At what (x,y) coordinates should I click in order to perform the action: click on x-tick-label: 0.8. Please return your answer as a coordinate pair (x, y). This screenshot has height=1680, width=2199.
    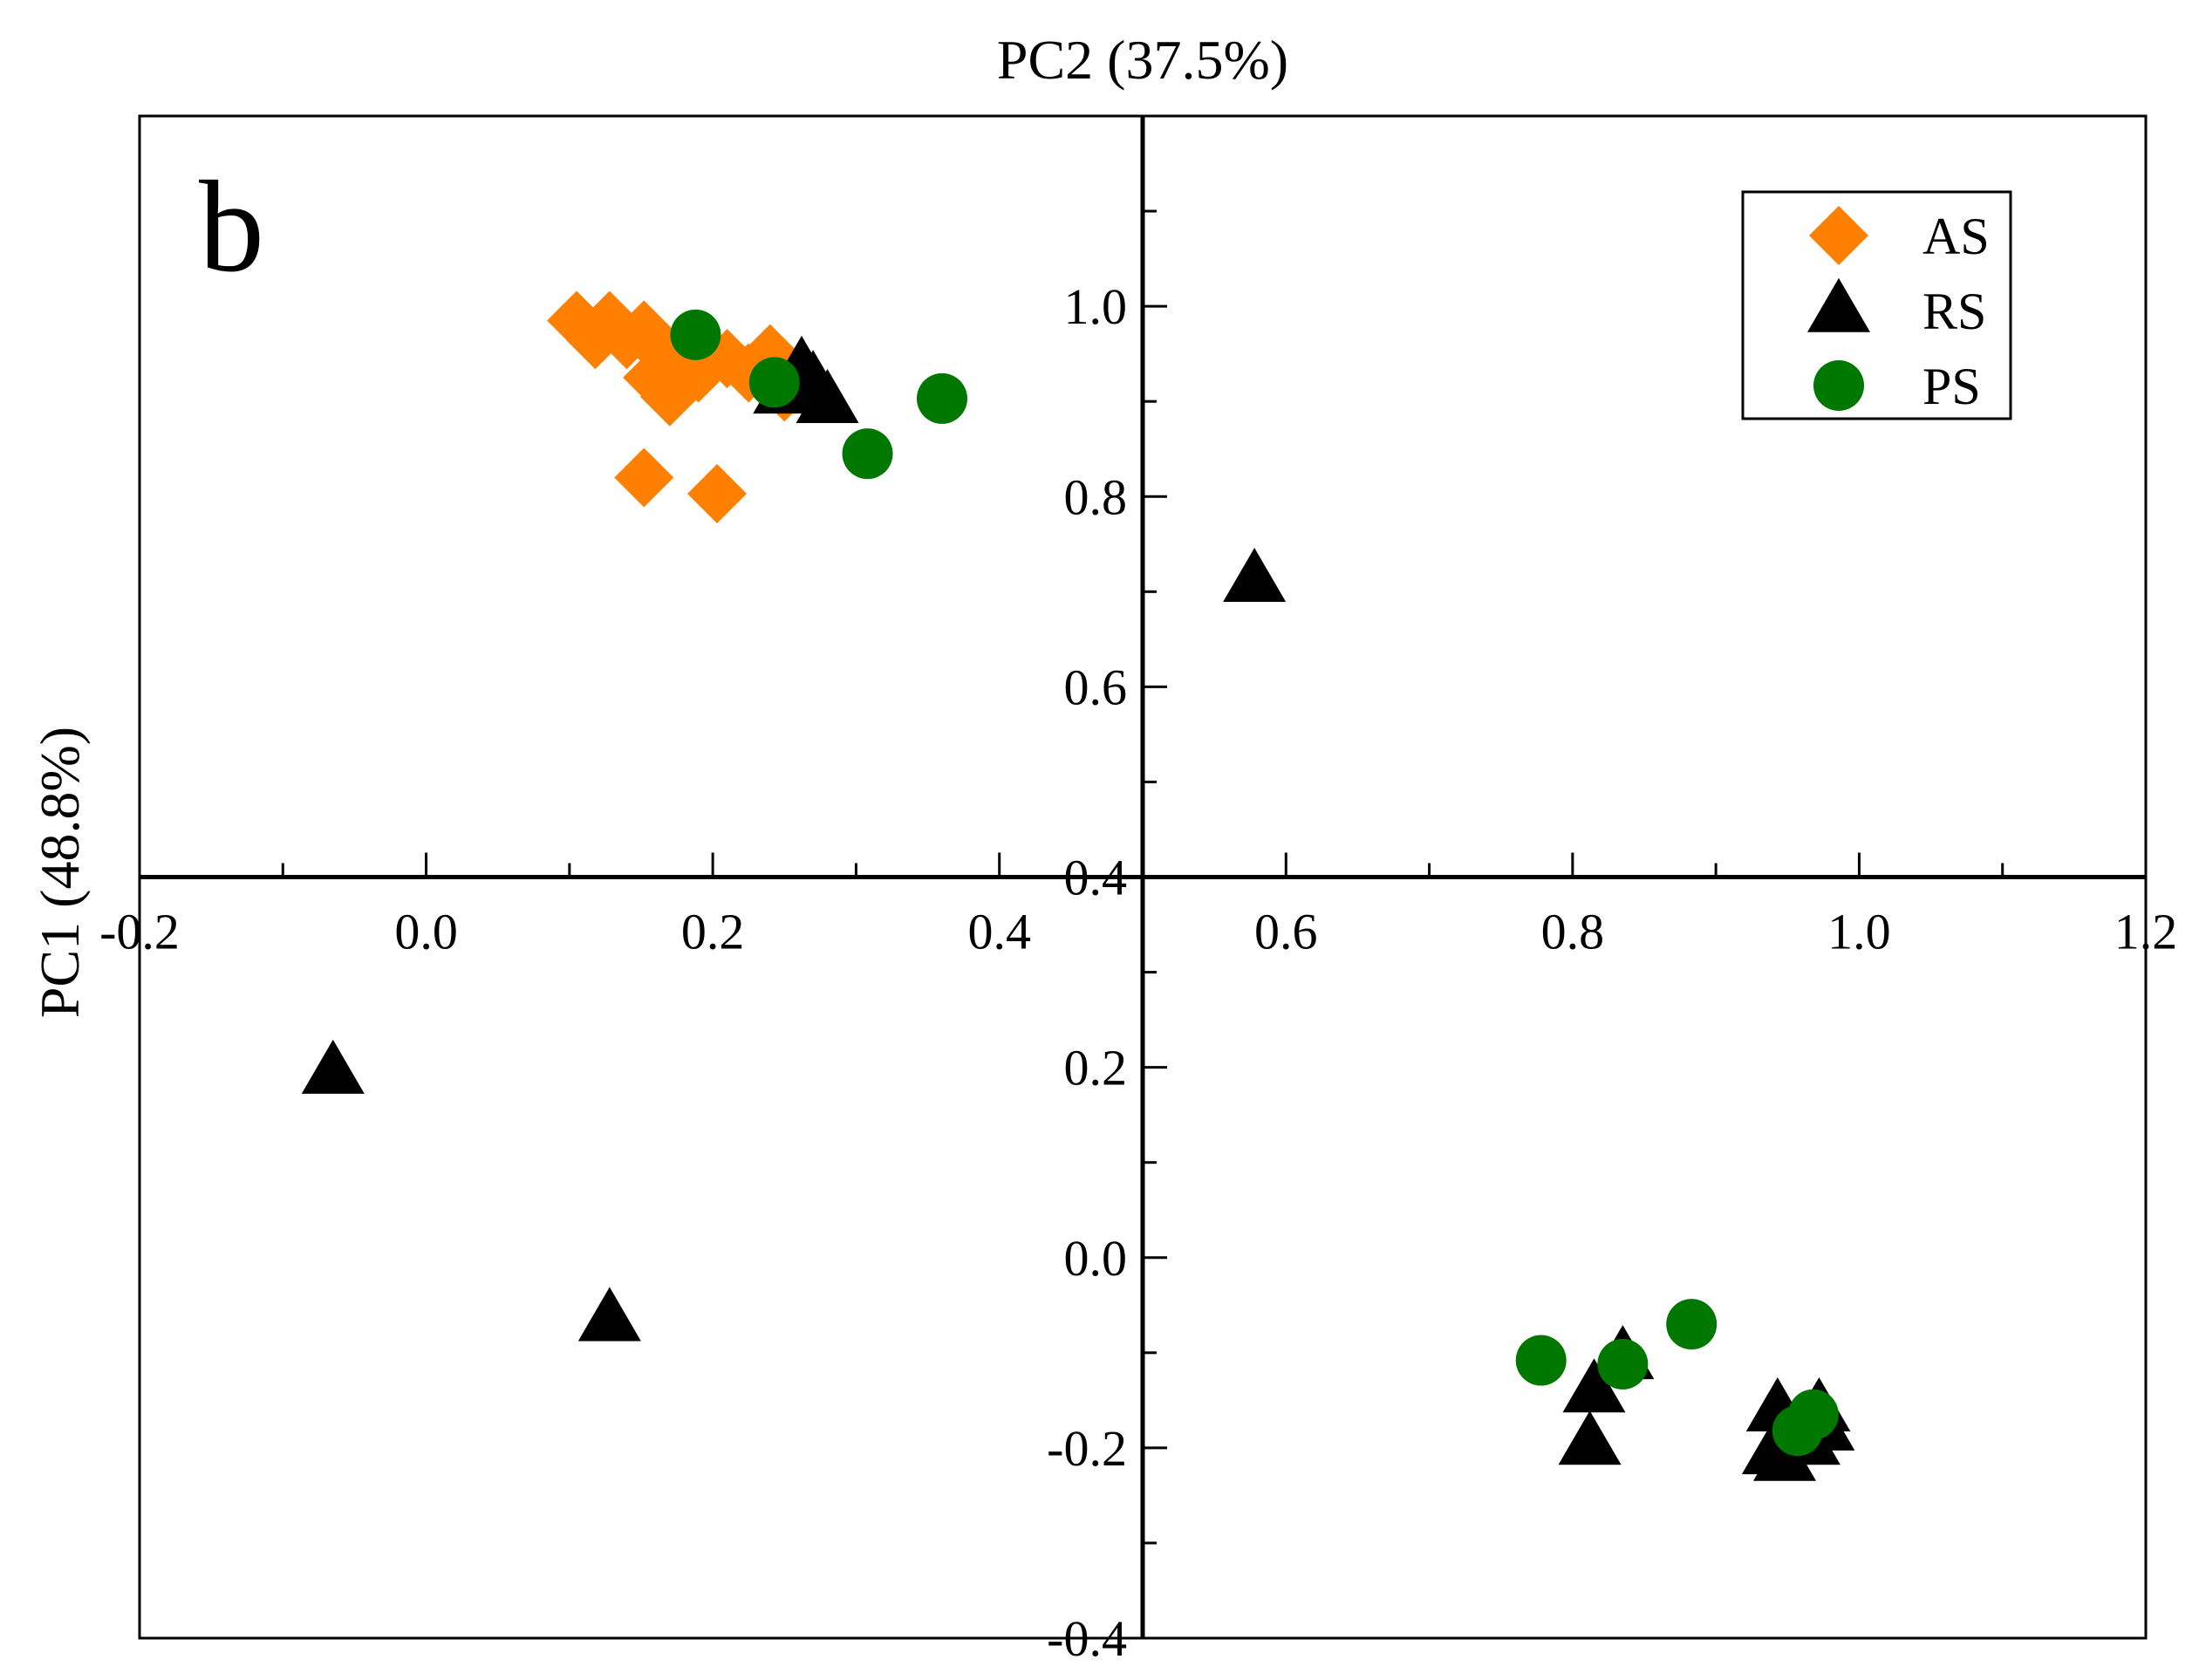
    Looking at the image, I should click on (1573, 932).